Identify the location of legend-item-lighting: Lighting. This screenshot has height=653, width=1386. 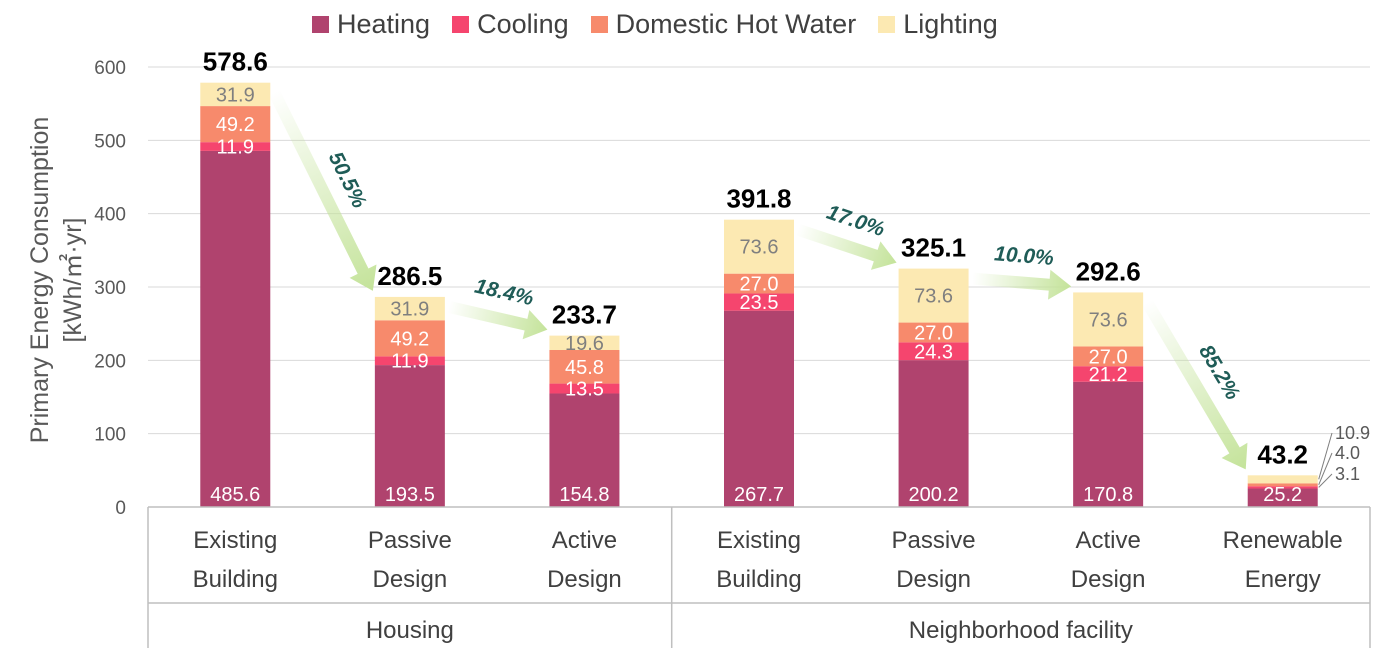
(938, 24).